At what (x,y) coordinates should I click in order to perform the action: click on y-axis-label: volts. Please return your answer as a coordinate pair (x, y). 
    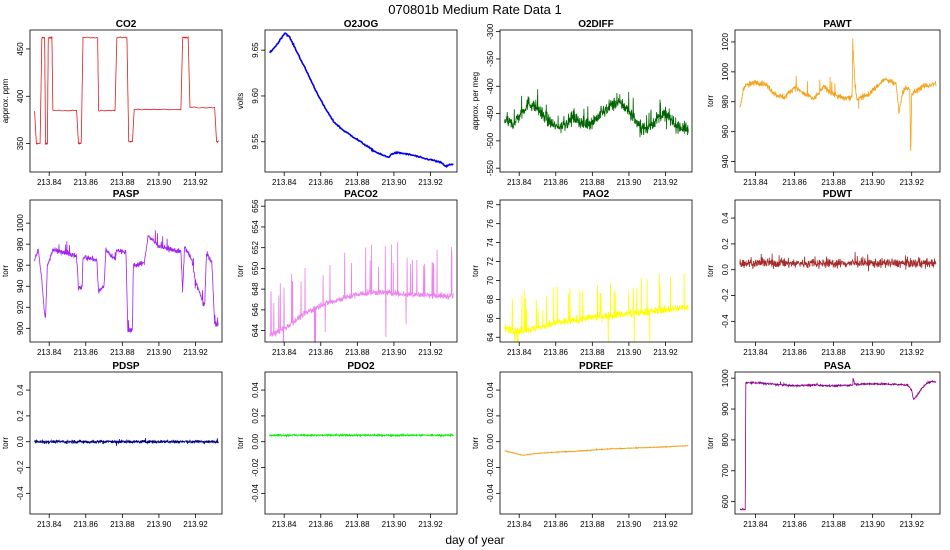
    Looking at the image, I should click on (240, 101).